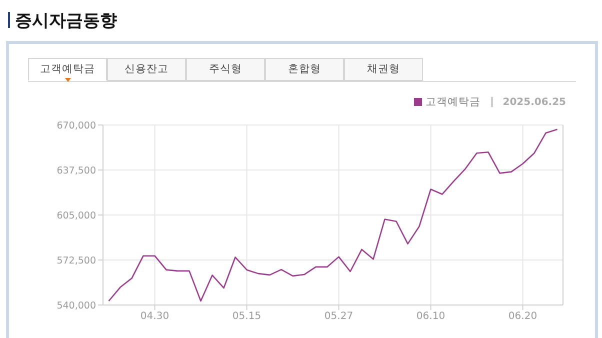 This screenshot has width=602, height=338. What do you see at coordinates (67, 69) in the screenshot?
I see `text: 고객예탁금` at bounding box center [67, 69].